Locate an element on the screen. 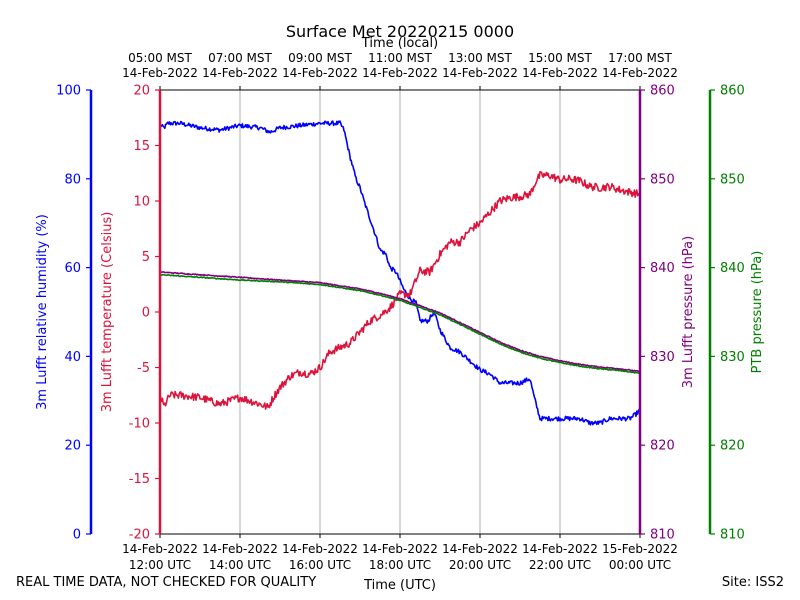 Image resolution: width=800 pixels, height=600 pixels. series-line-pres is located at coordinates (400, 322).